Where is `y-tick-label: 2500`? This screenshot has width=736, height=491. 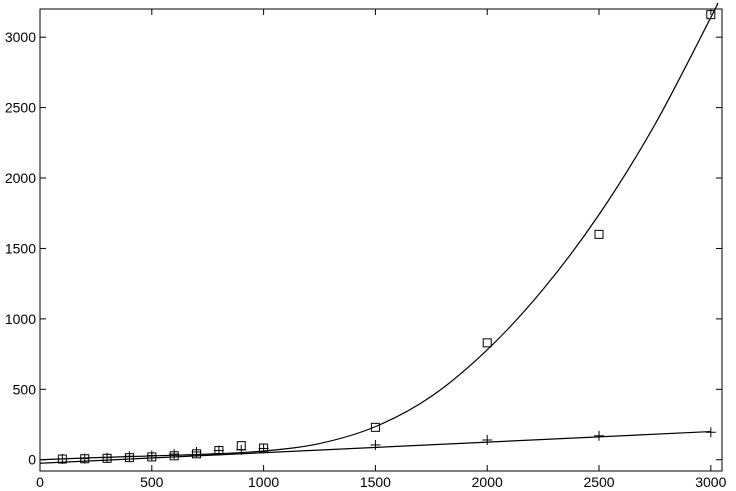
y-tick-label: 2500 is located at coordinates (20, 108).